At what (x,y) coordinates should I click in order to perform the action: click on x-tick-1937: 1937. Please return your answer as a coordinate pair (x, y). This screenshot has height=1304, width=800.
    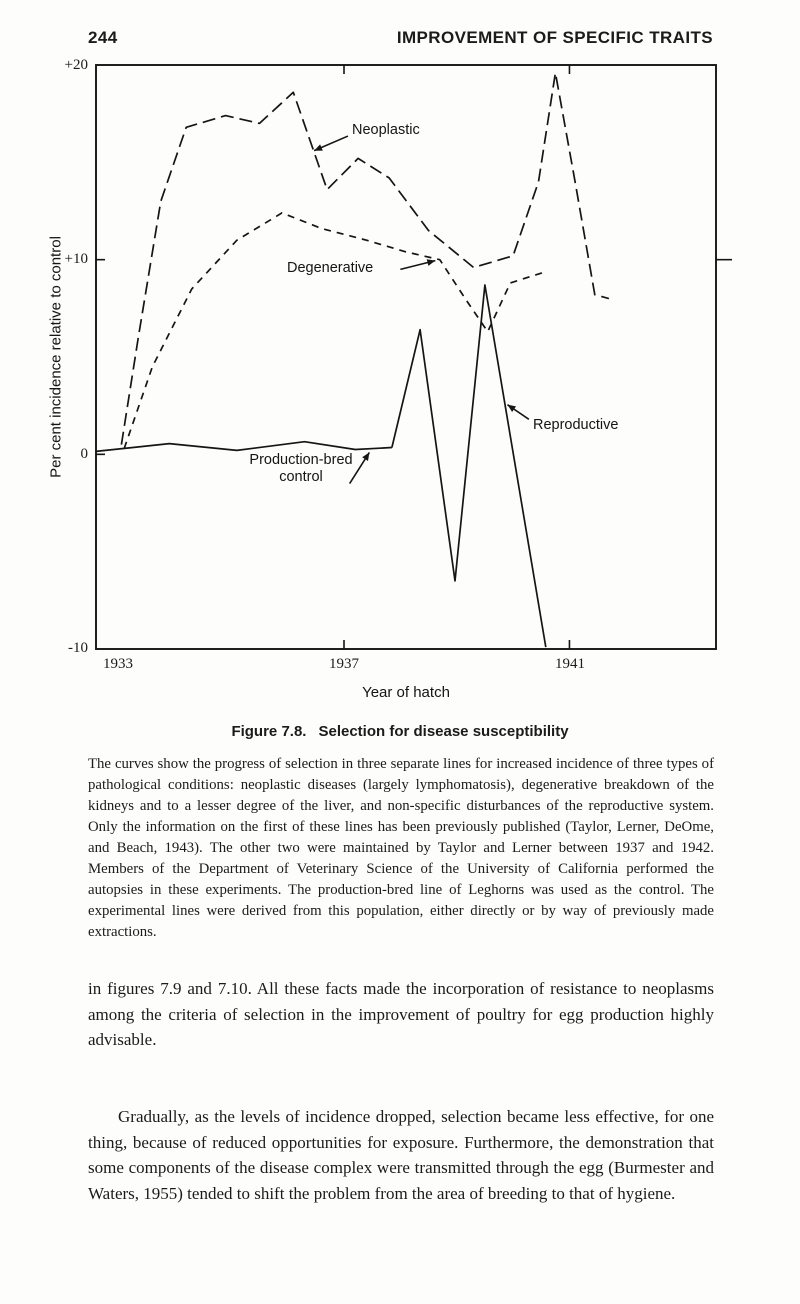
    Looking at the image, I should click on (344, 664).